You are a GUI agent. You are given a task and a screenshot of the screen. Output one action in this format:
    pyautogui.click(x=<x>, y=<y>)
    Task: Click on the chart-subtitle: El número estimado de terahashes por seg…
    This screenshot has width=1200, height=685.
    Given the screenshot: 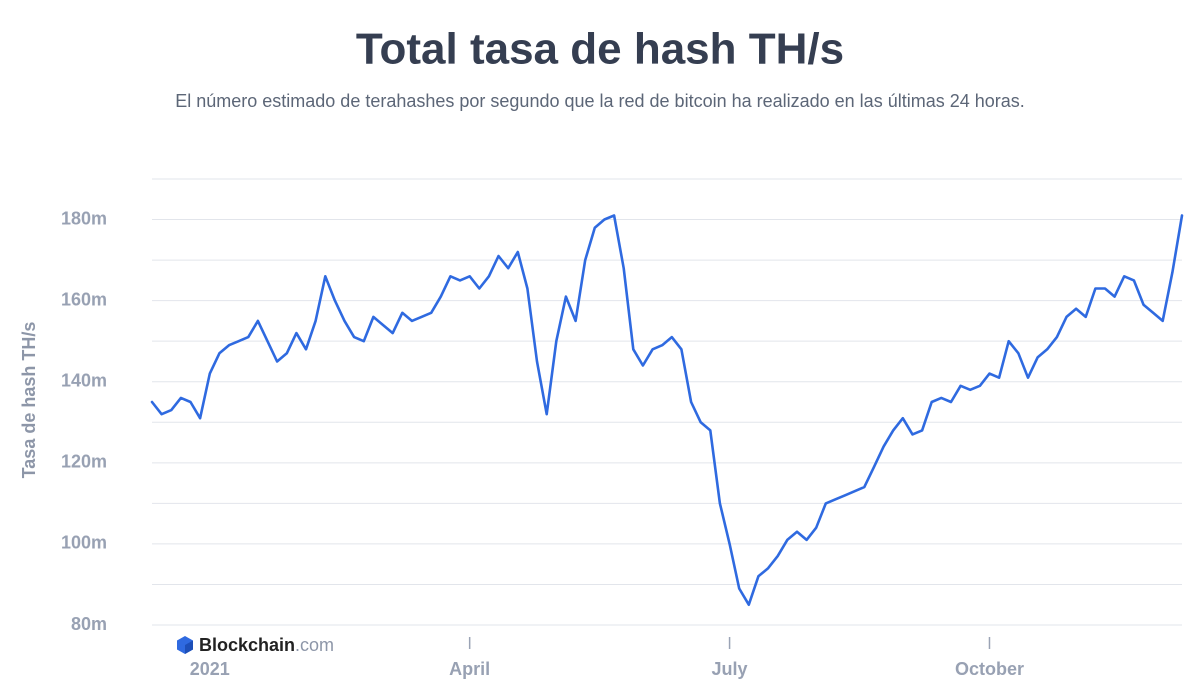 What is the action you would take?
    pyautogui.click(x=600, y=101)
    